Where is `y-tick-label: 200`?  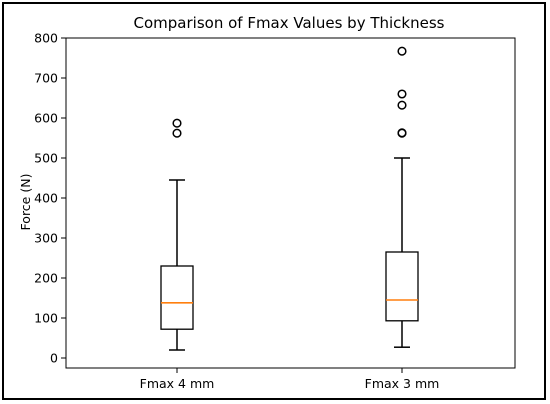 y-tick-label: 200 is located at coordinates (46, 278).